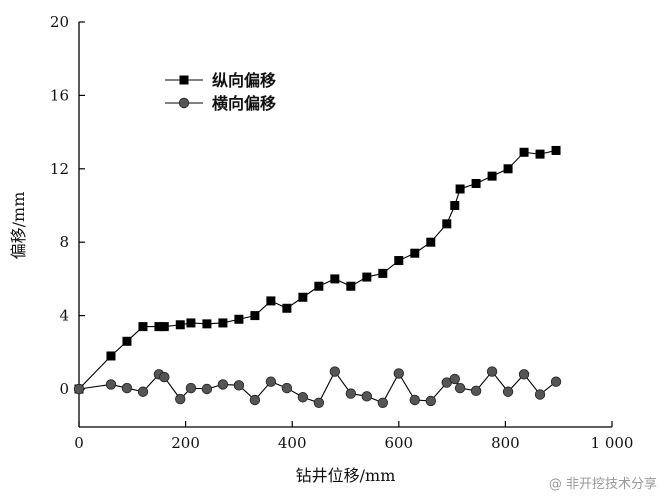 Image resolution: width=667 pixels, height=500 pixels. I want to click on y-tick-label: 20, so click(59, 22).